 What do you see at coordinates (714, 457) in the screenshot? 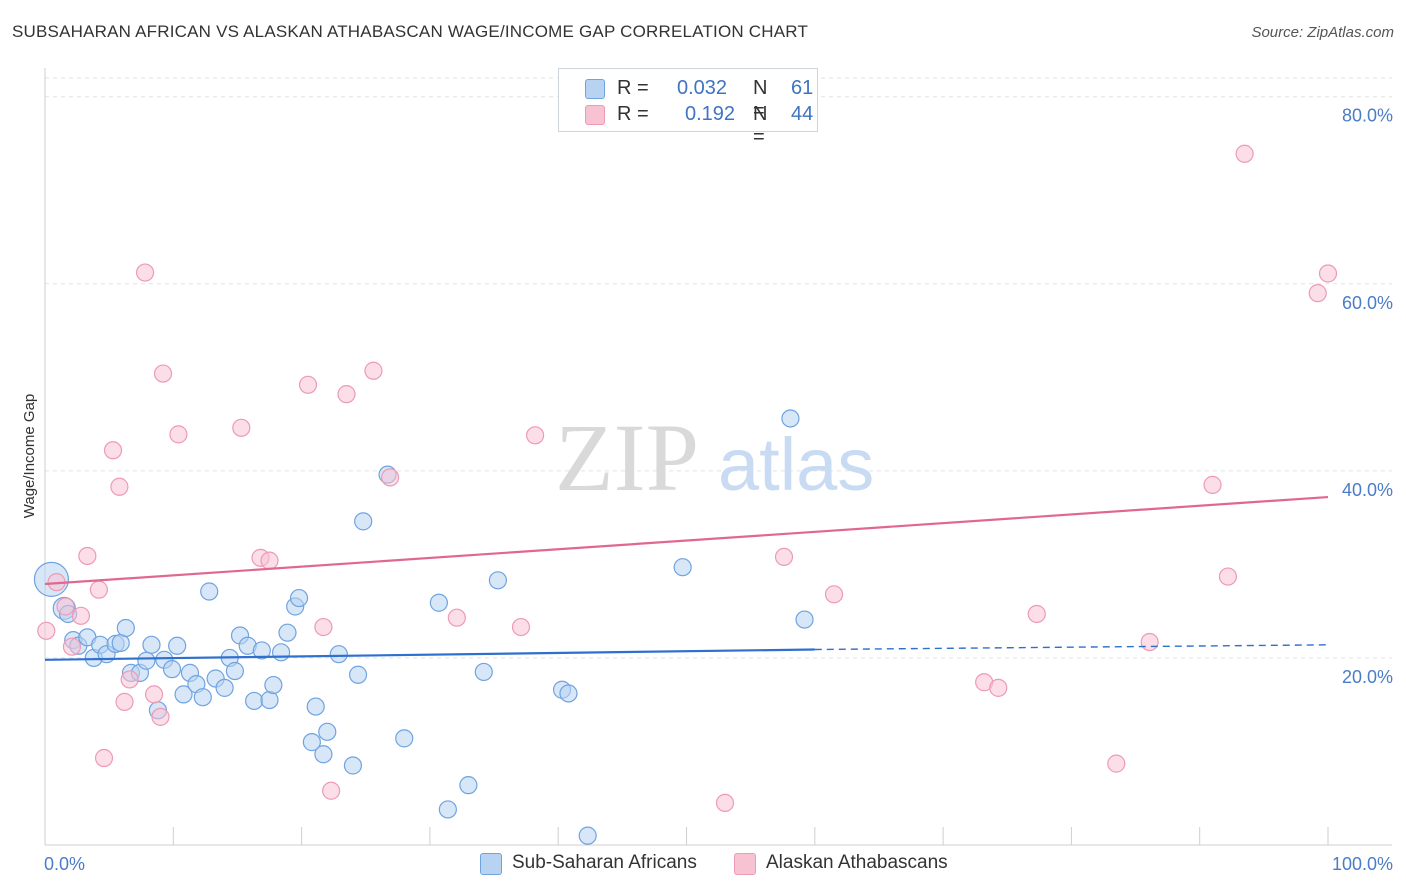
I see `watermark: ZIP atlas` at bounding box center [714, 457].